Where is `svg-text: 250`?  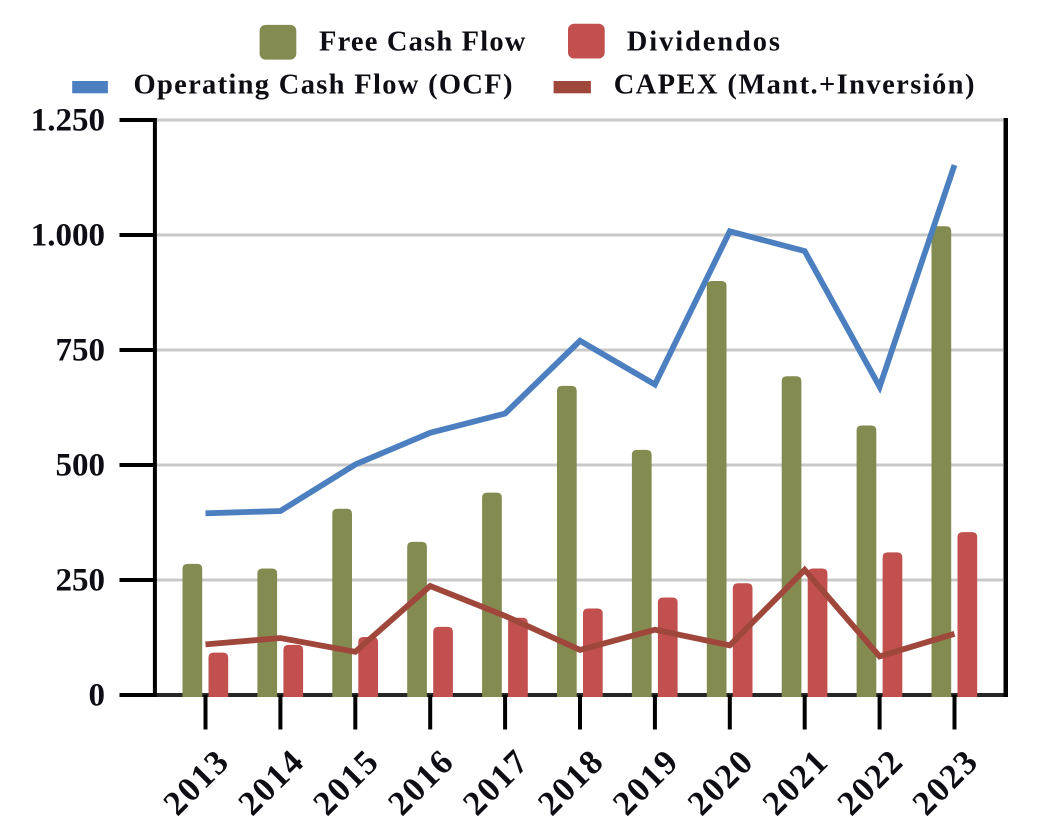 svg-text: 250 is located at coordinates (81, 581).